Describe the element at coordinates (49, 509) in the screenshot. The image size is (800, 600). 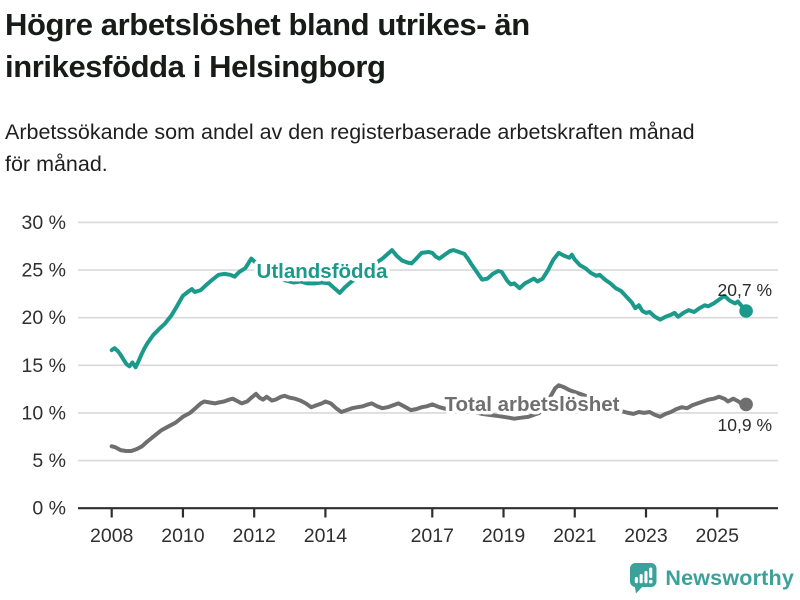
I see `y-tick-label: 0 %` at that location.